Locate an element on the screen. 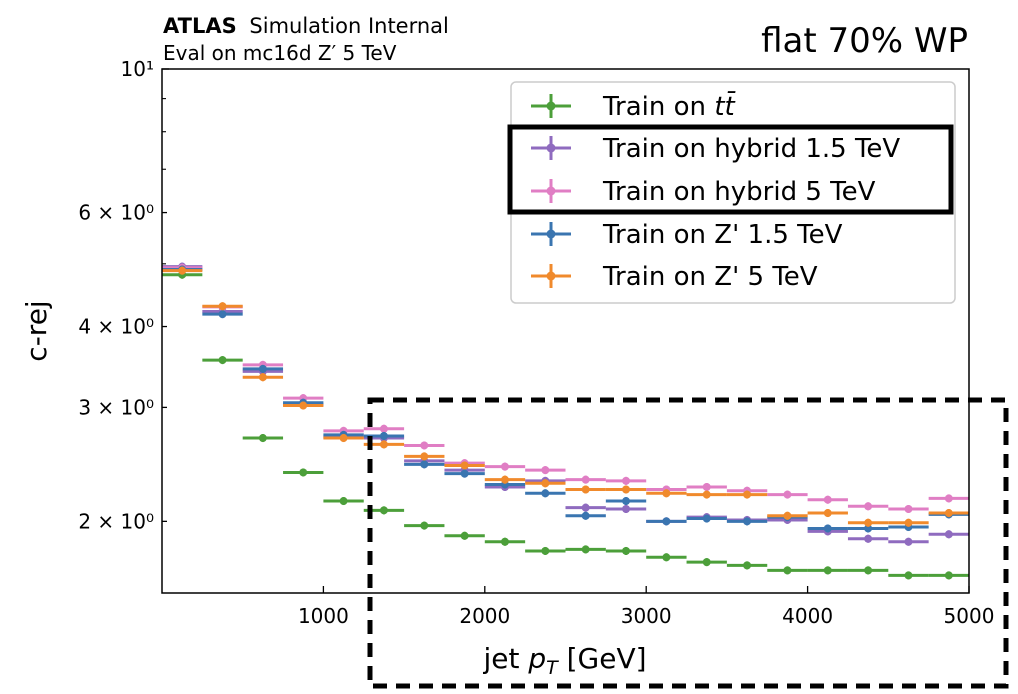  x-tick-label: 4000 is located at coordinates (807, 616).